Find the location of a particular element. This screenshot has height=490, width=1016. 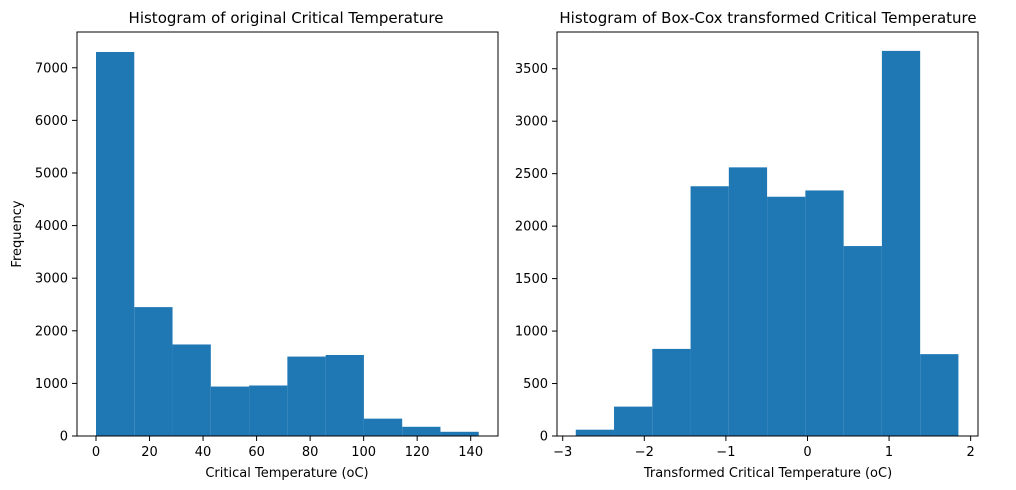

x-tick-label: −3 is located at coordinates (562, 452).